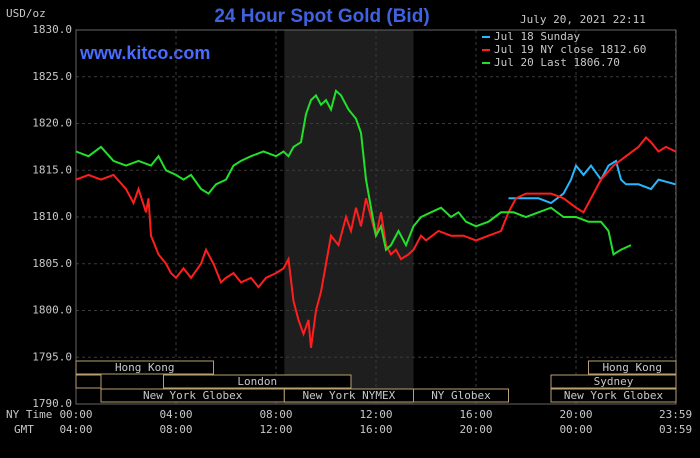  Describe the element at coordinates (52, 169) in the screenshot. I see `y-tick-label: 1815.0` at that location.